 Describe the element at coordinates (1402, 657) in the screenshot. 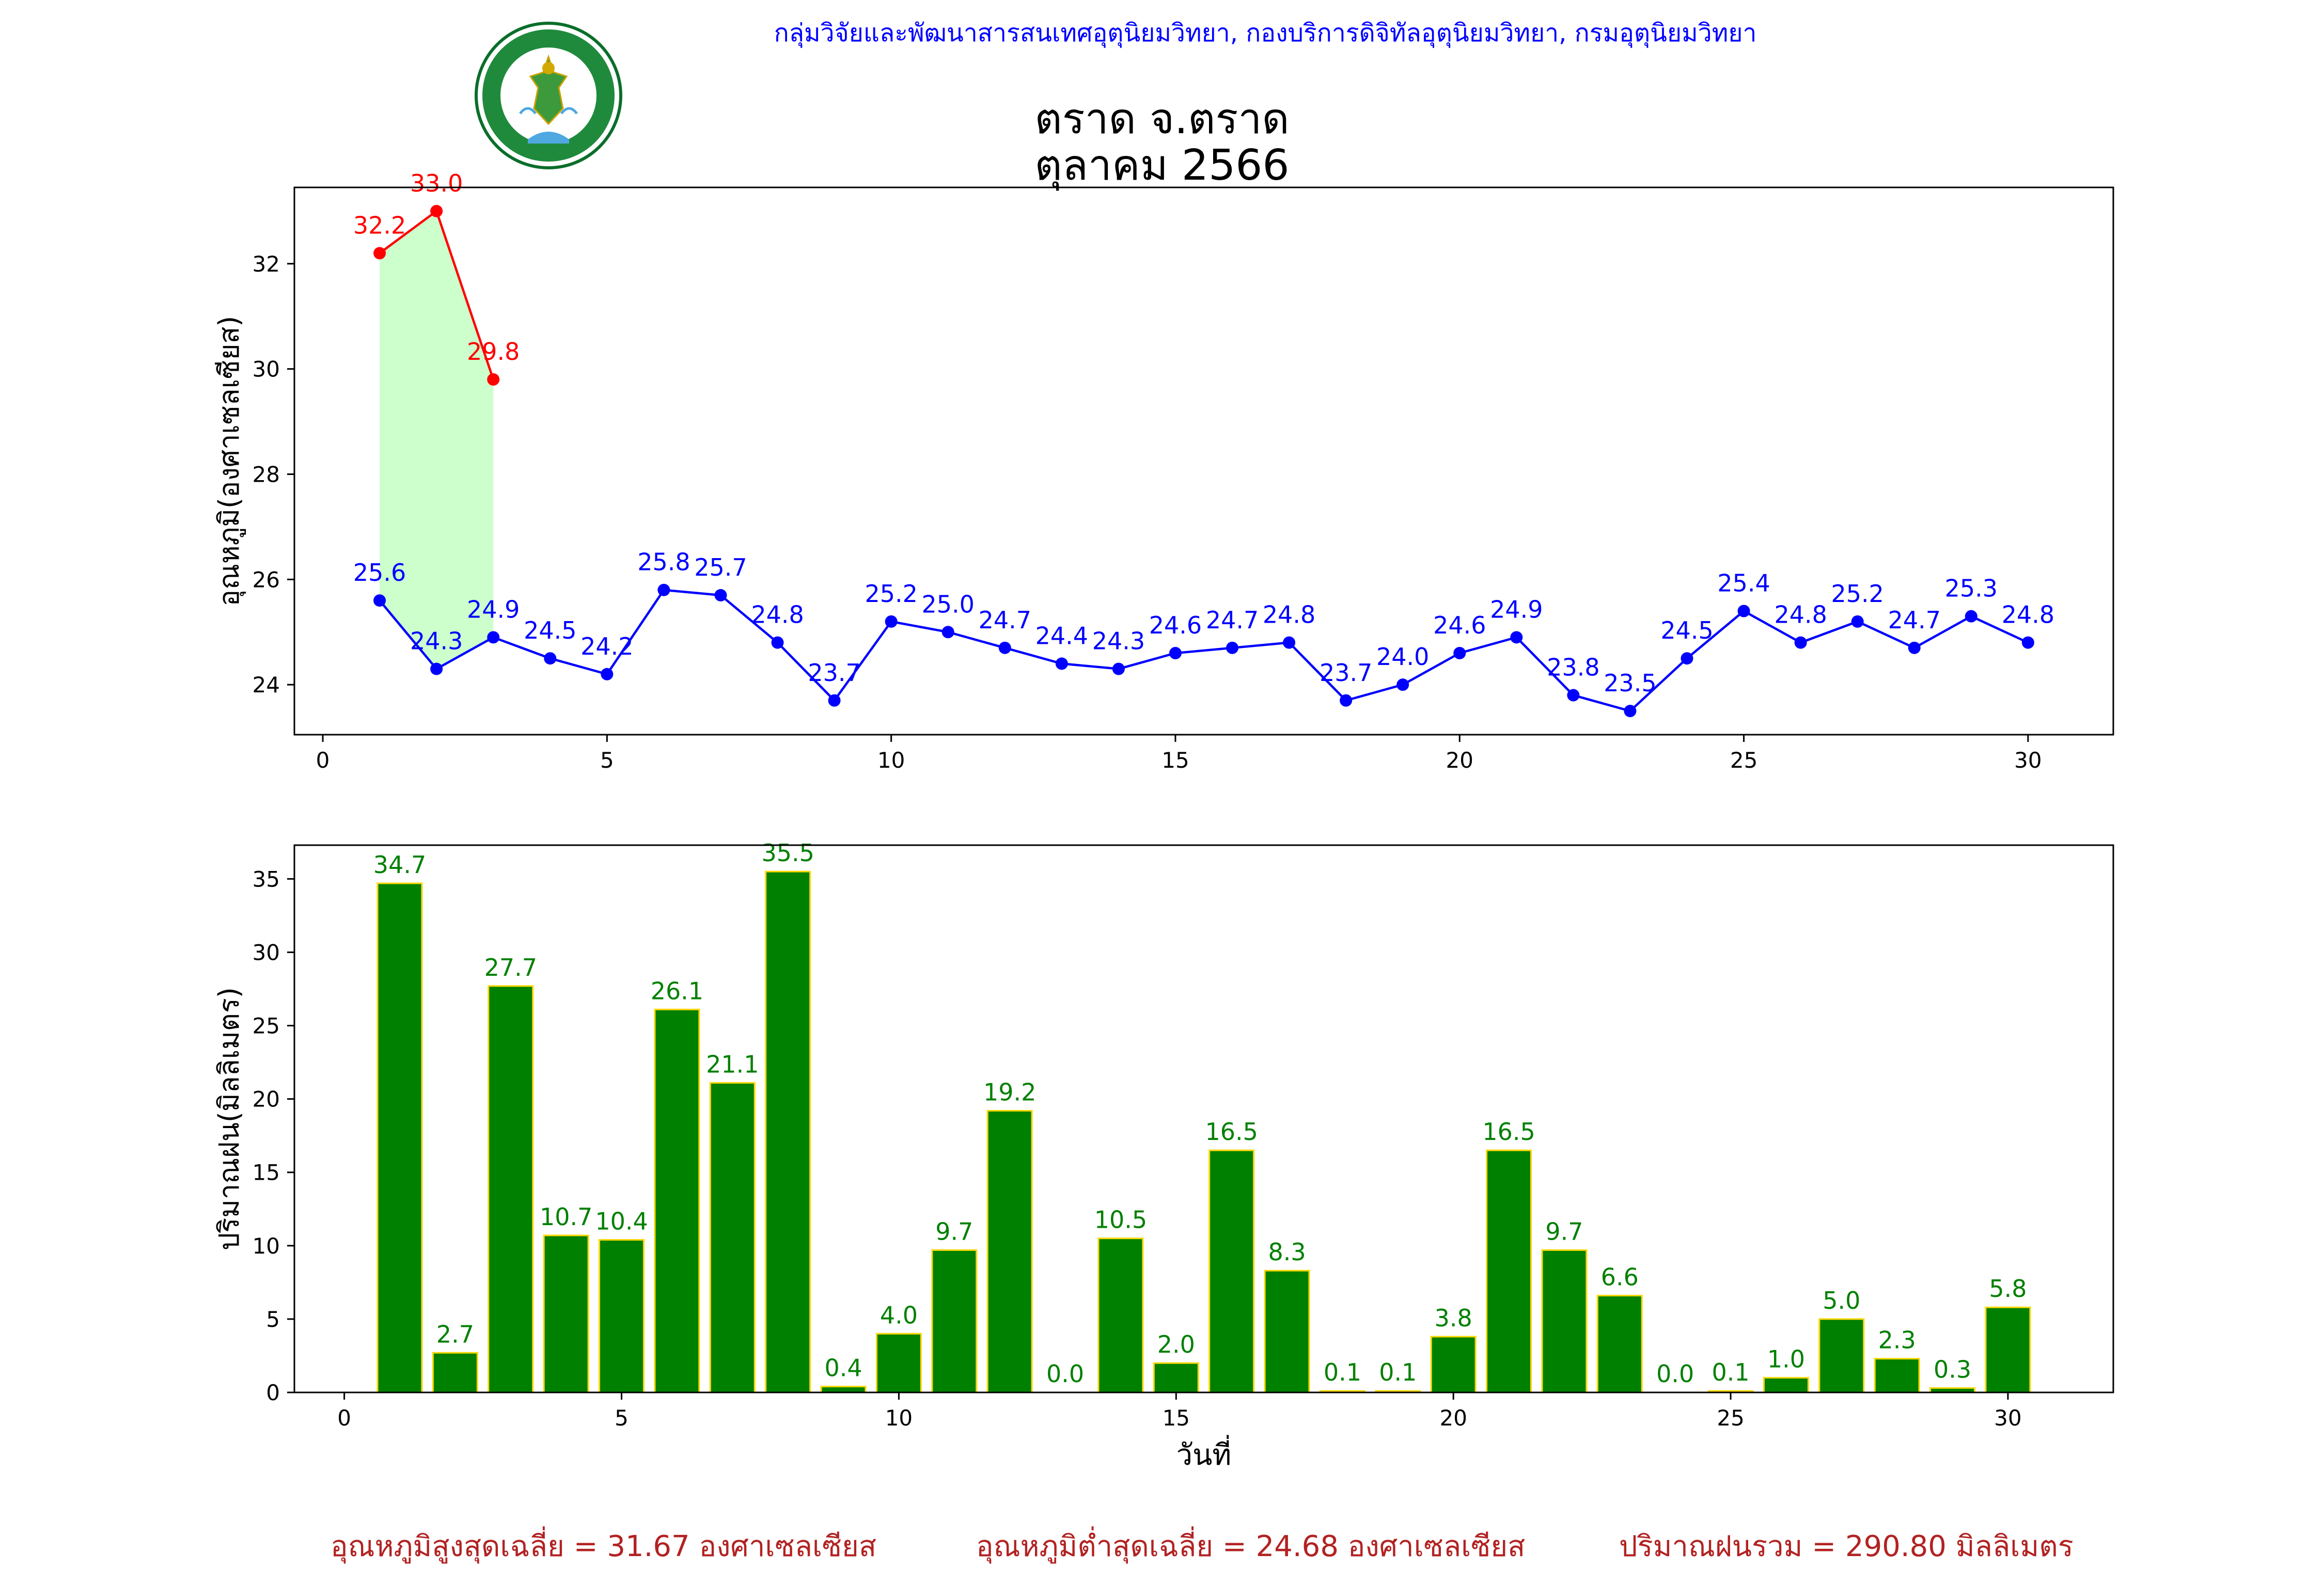

I see `min-temp-label: 24.0` at that location.